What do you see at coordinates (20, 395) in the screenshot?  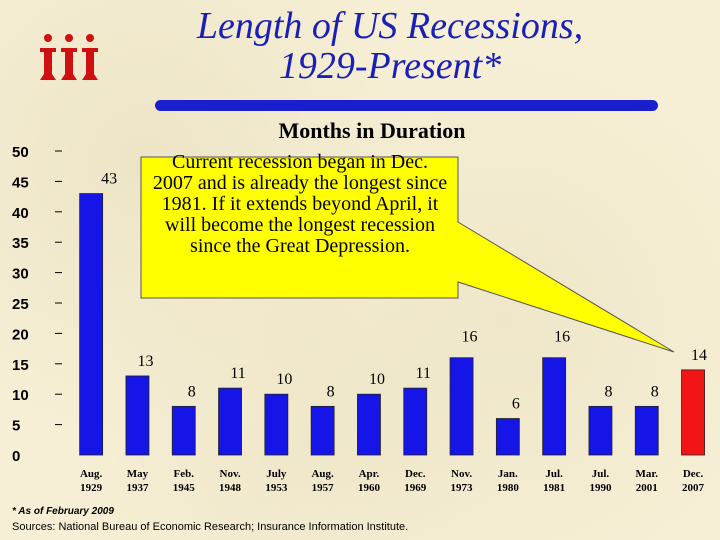 I see `y-tick-label: 10` at bounding box center [20, 395].